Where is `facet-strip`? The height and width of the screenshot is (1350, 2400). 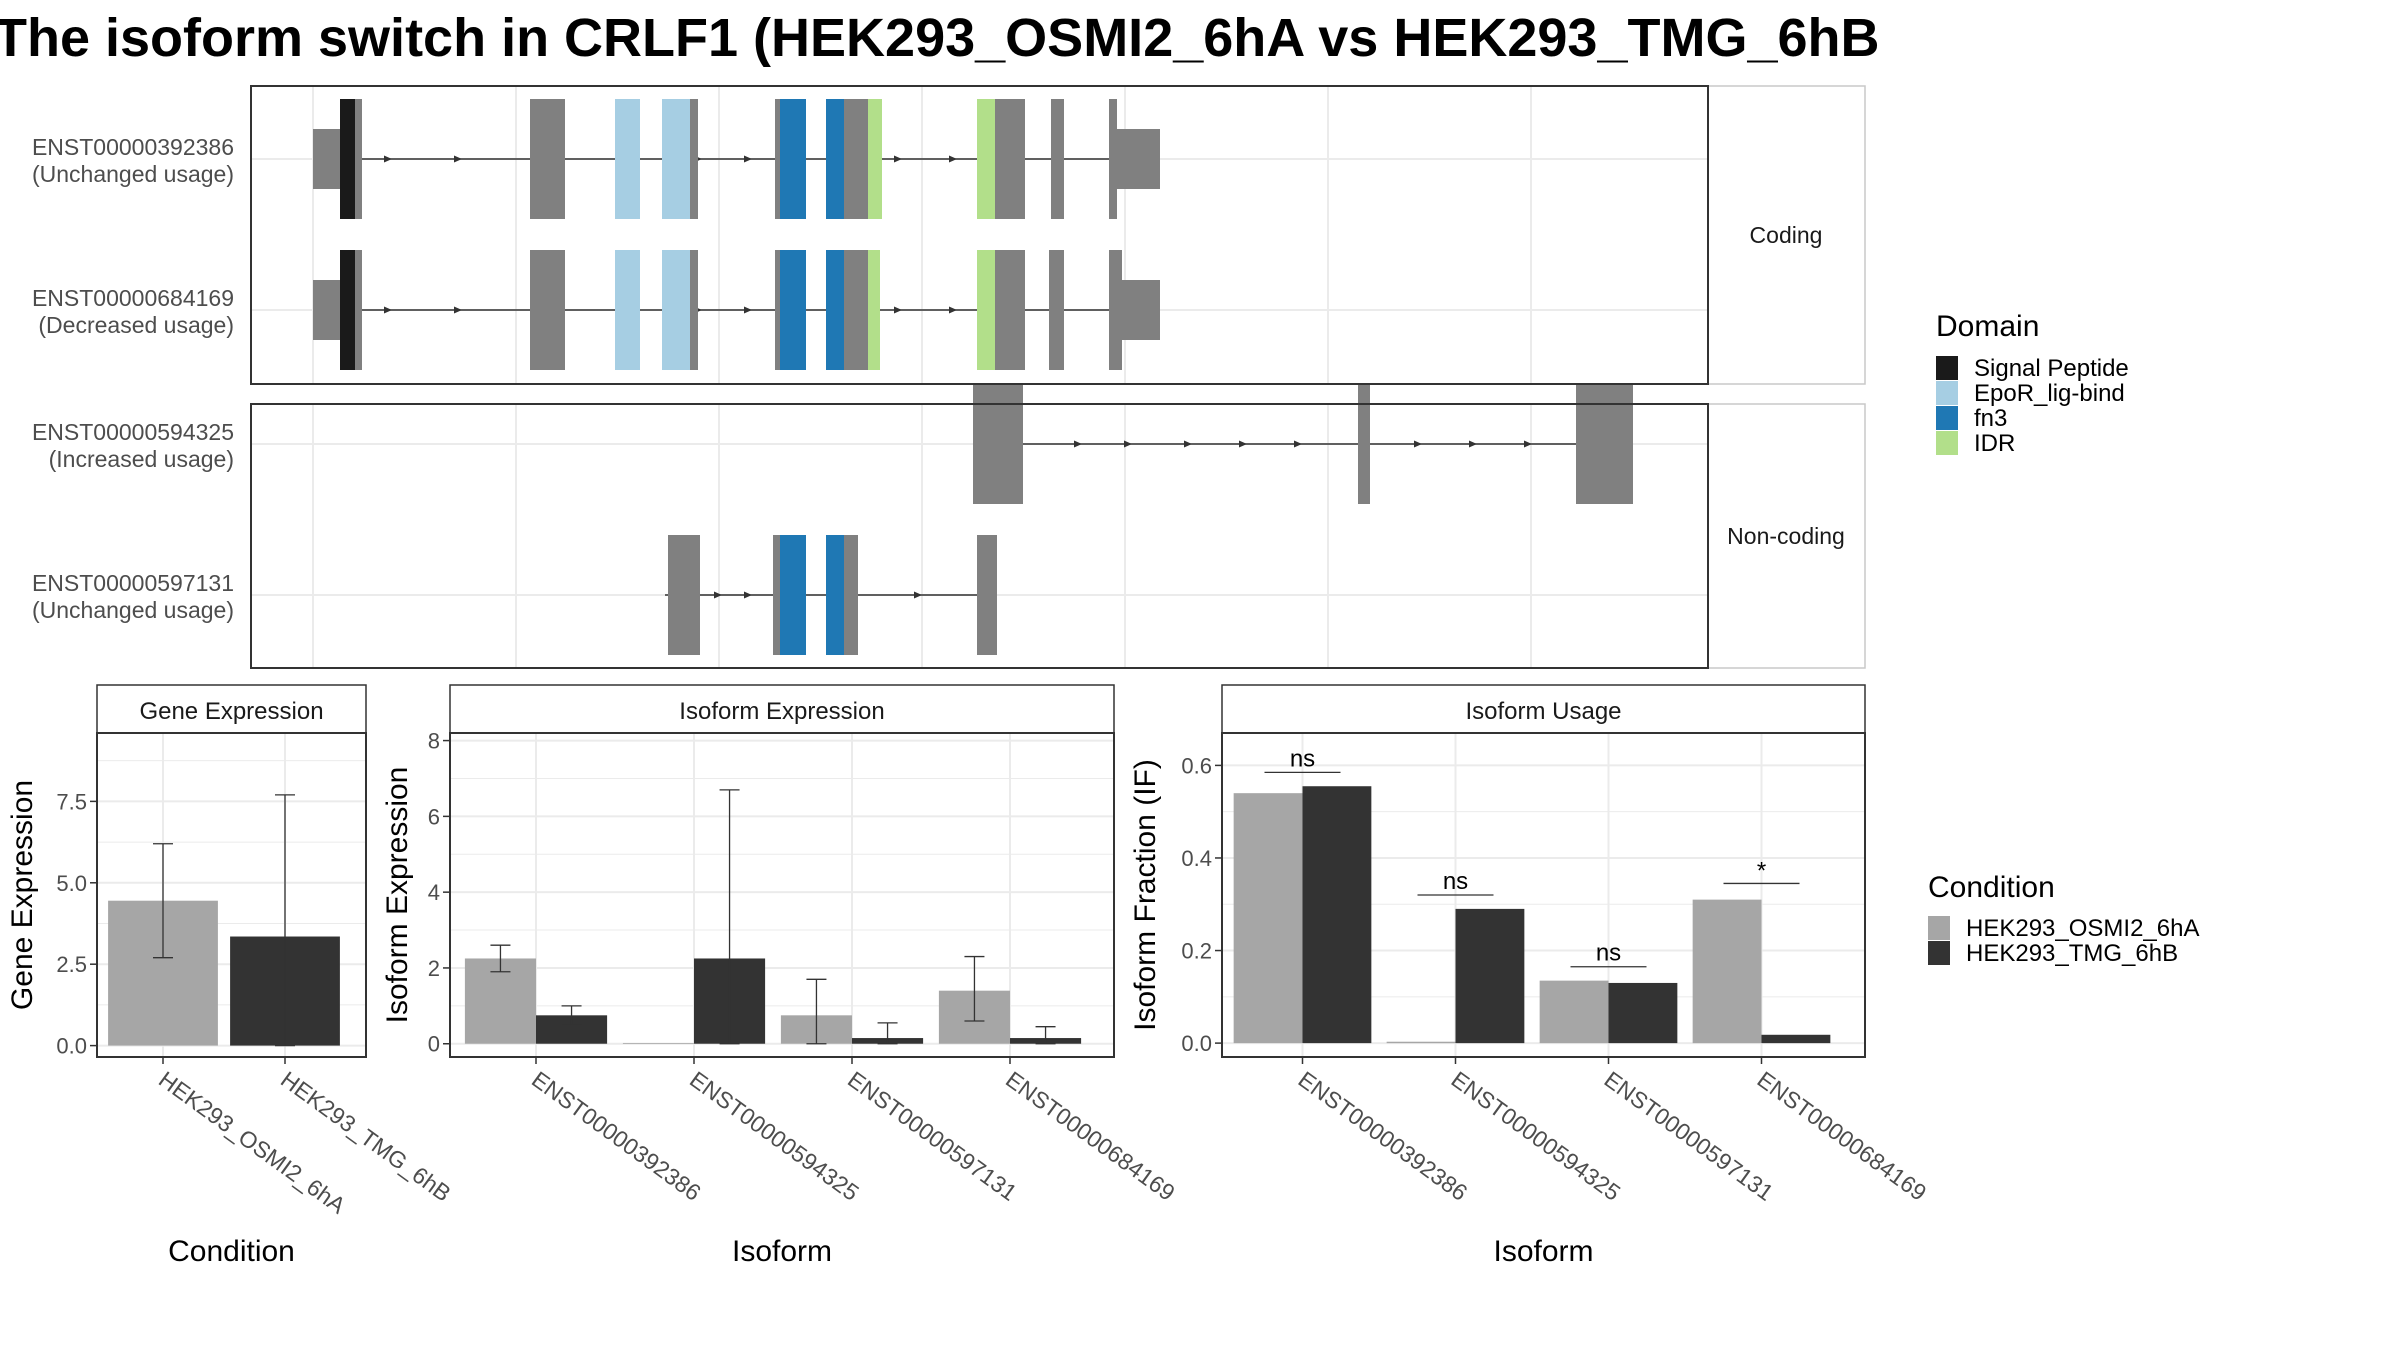 facet-strip is located at coordinates (1786, 536).